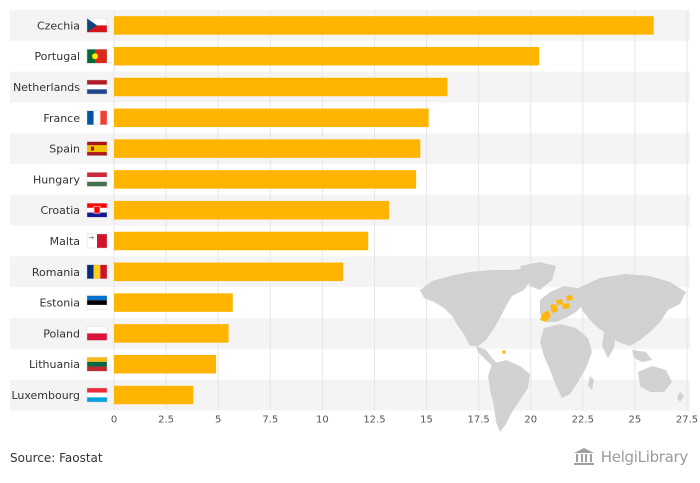 The width and height of the screenshot is (700, 483). Describe the element at coordinates (97, 56) in the screenshot. I see `pt-flag-icon` at that location.